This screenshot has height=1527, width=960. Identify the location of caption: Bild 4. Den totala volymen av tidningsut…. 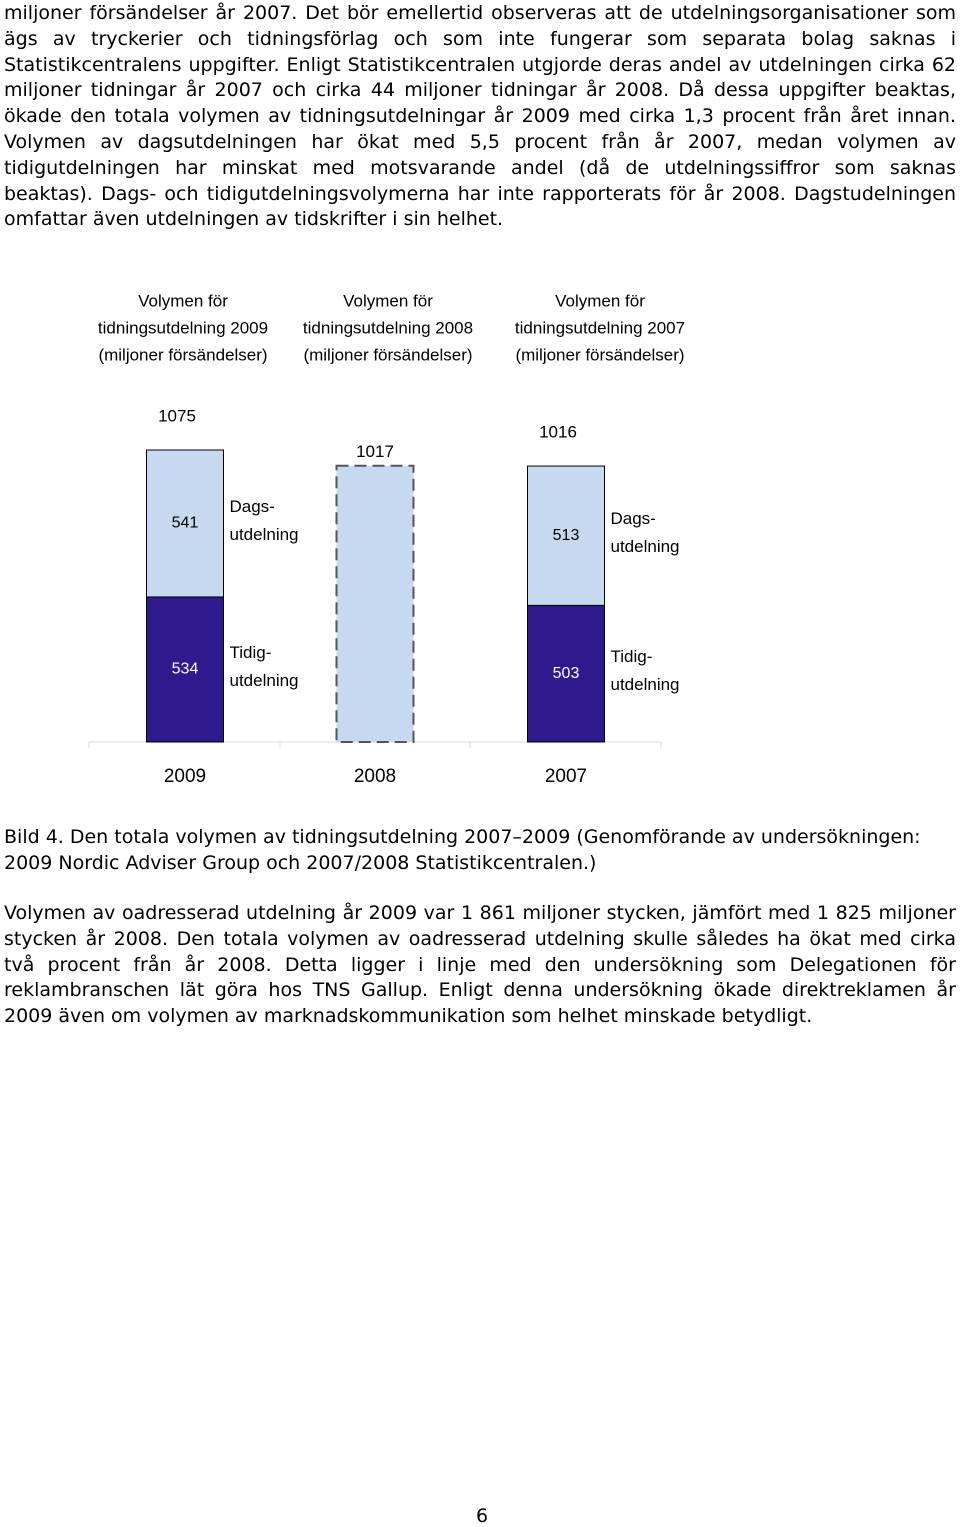
(462, 850).